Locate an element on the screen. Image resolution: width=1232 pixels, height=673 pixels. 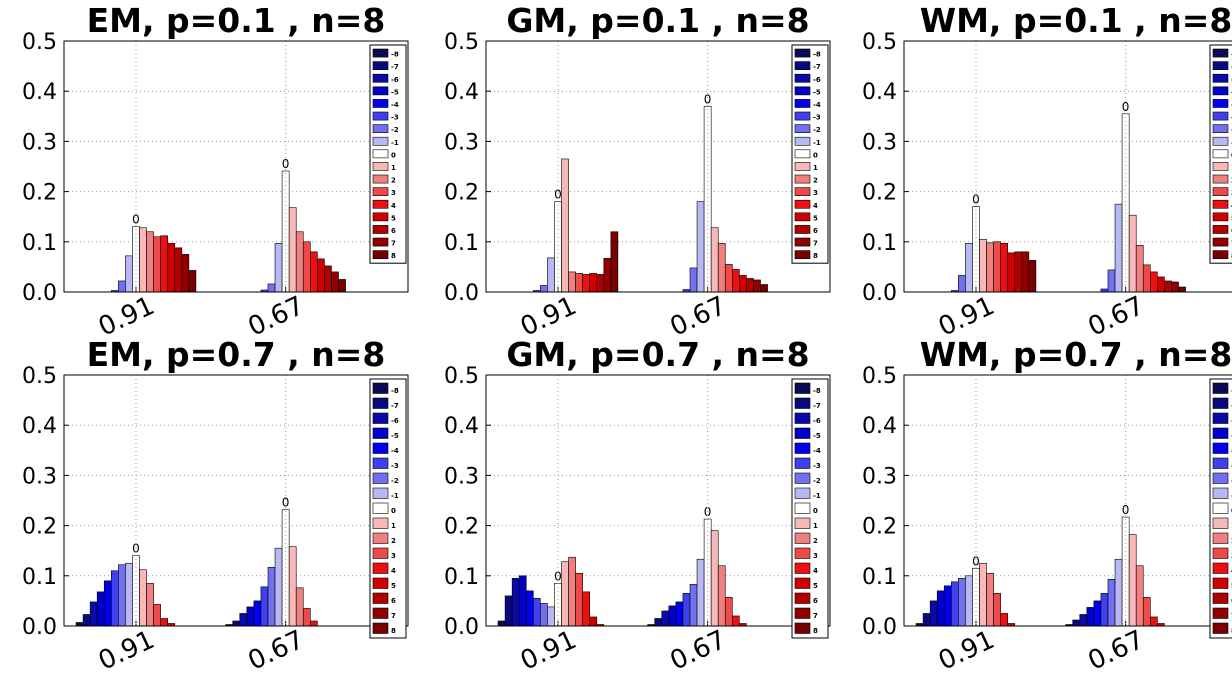
bar-0.91-bin-6 is located at coordinates (600, 283).